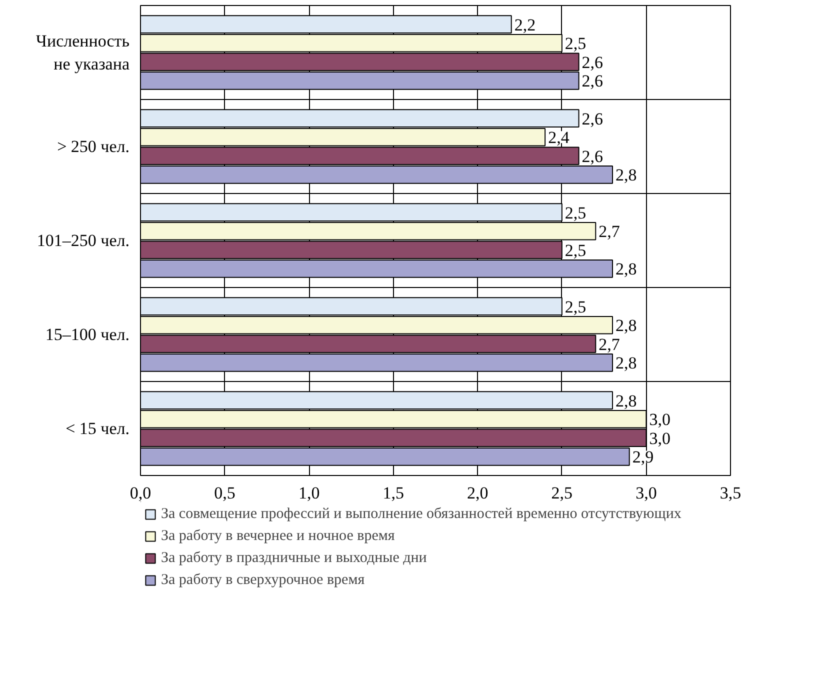  What do you see at coordinates (562, 493) in the screenshot?
I see `x-tick-label: 2,5` at bounding box center [562, 493].